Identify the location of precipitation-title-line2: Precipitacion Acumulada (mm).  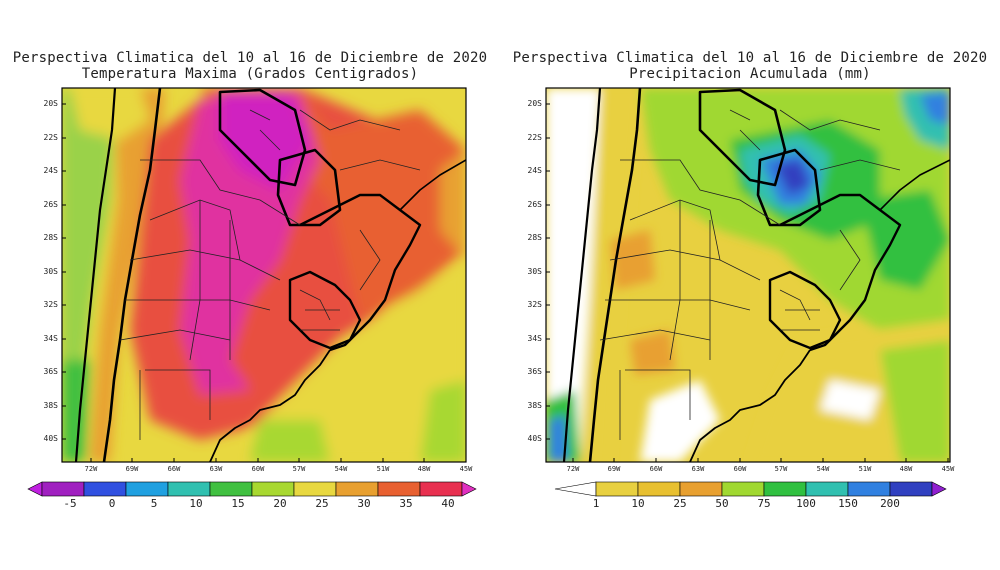
(750, 74).